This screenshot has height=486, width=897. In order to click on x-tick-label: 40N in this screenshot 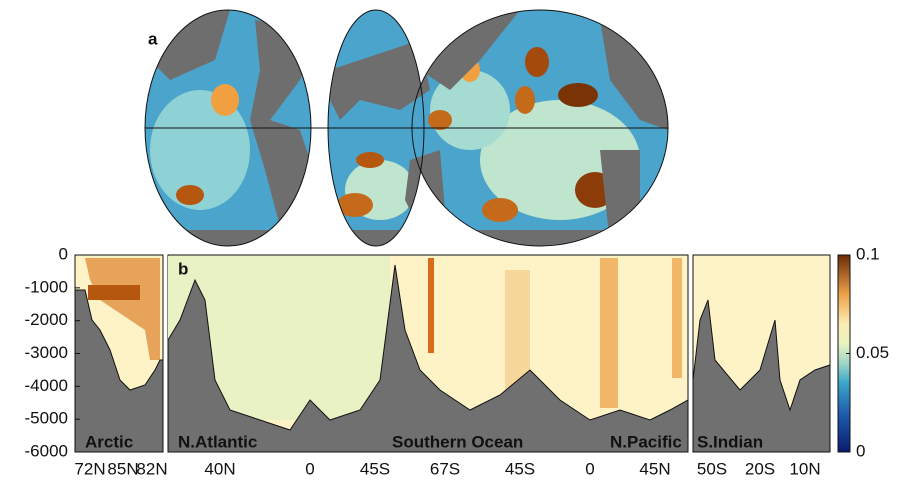, I will do `click(219, 468)`.